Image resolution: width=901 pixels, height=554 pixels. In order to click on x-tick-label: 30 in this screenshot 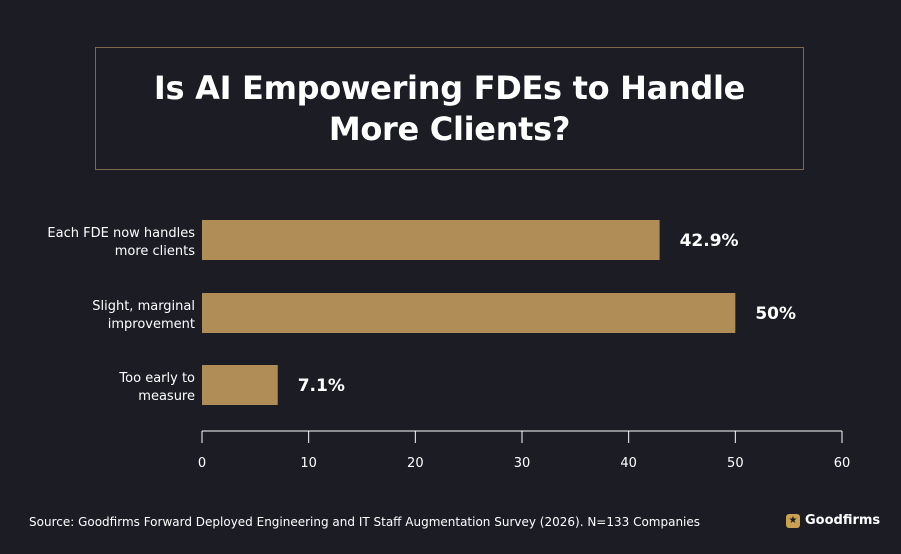, I will do `click(522, 463)`.